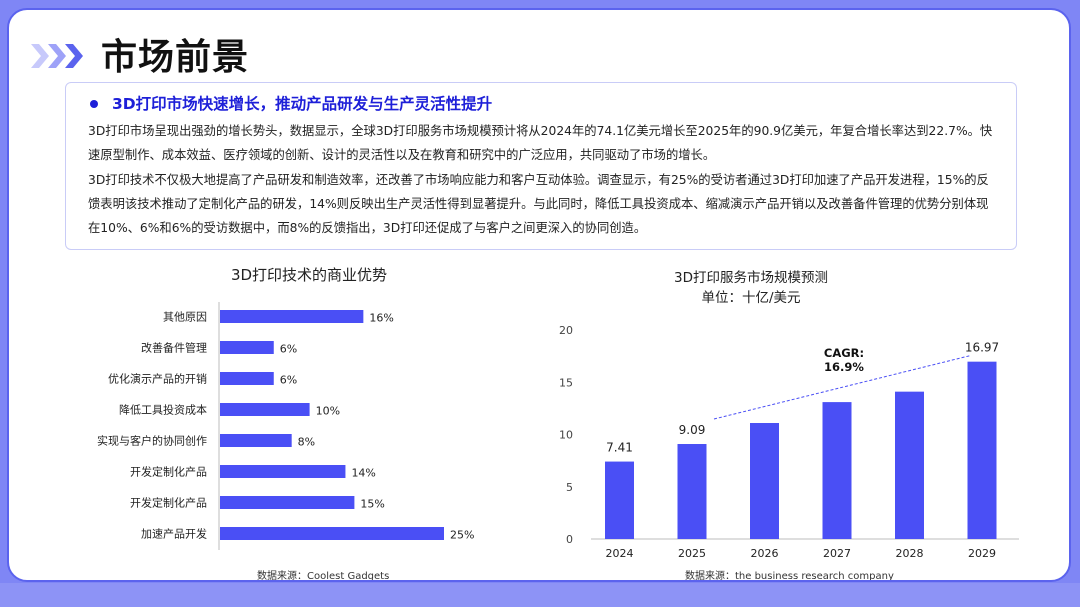  Describe the element at coordinates (566, 330) in the screenshot. I see `y-tick-label: 20` at that location.